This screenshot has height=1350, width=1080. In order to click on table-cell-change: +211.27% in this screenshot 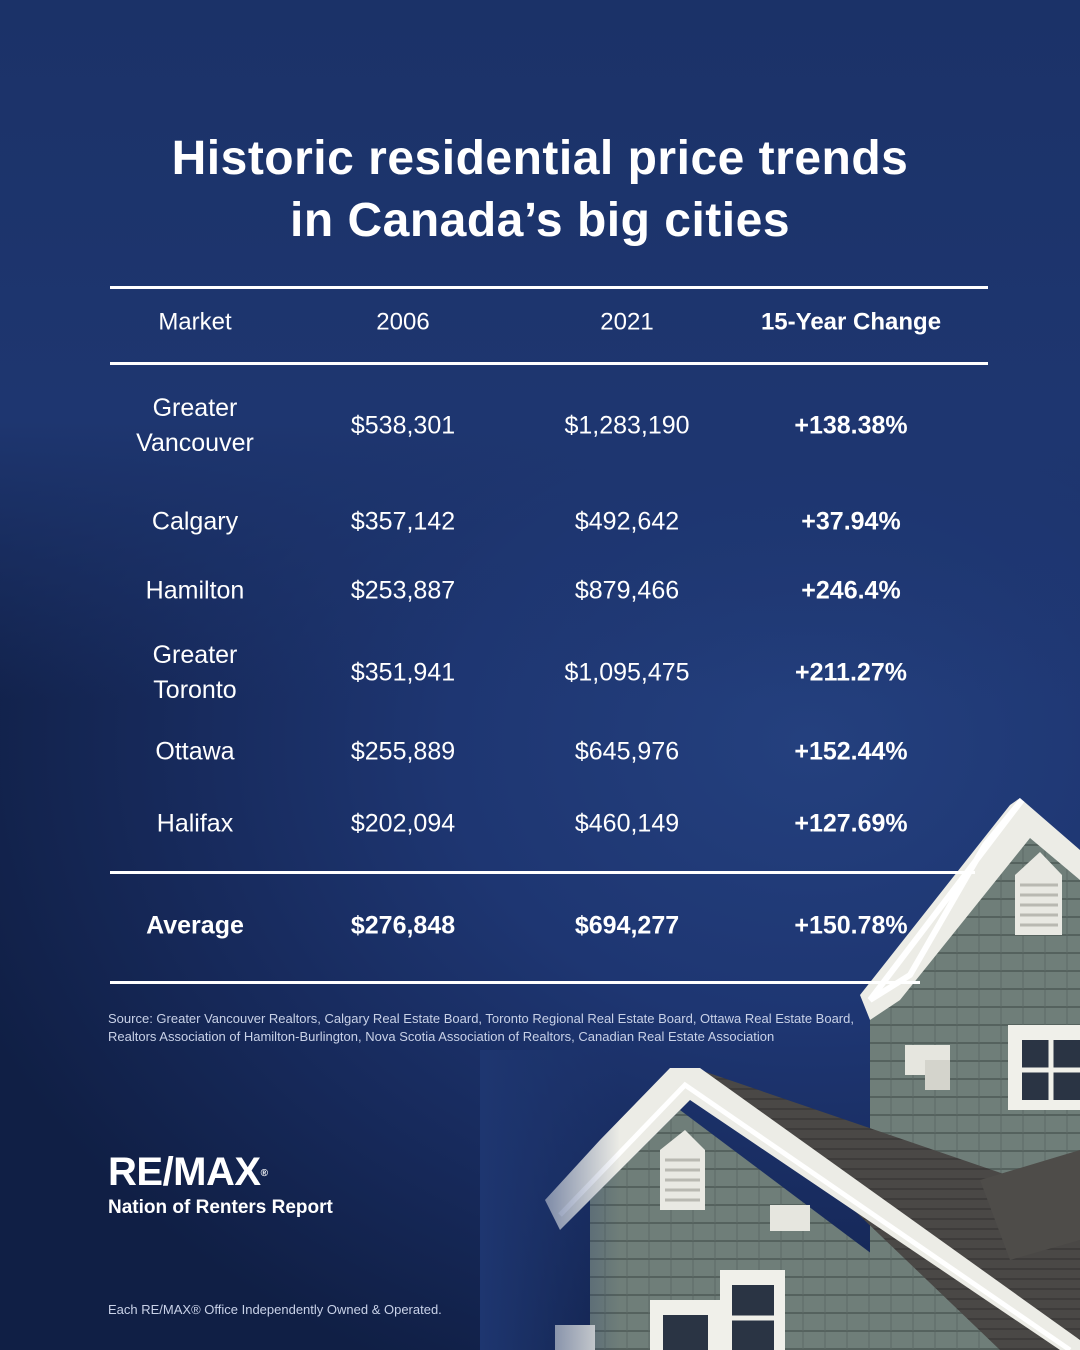, I will do `click(851, 672)`.